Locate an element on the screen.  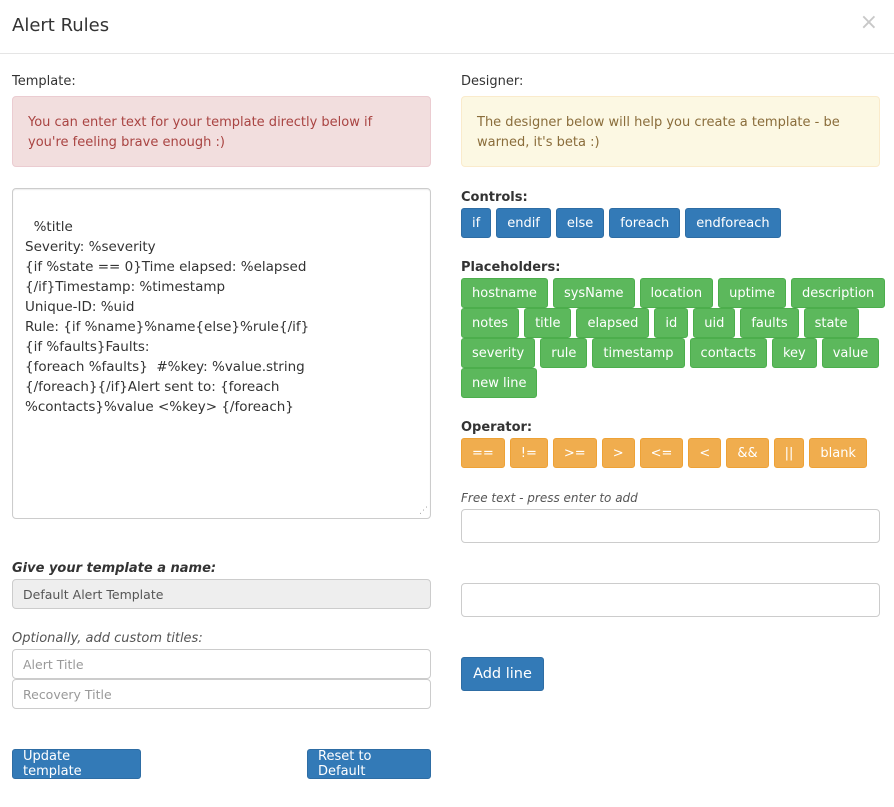
resize-handle-icon: ⋰ is located at coordinates (423, 511).